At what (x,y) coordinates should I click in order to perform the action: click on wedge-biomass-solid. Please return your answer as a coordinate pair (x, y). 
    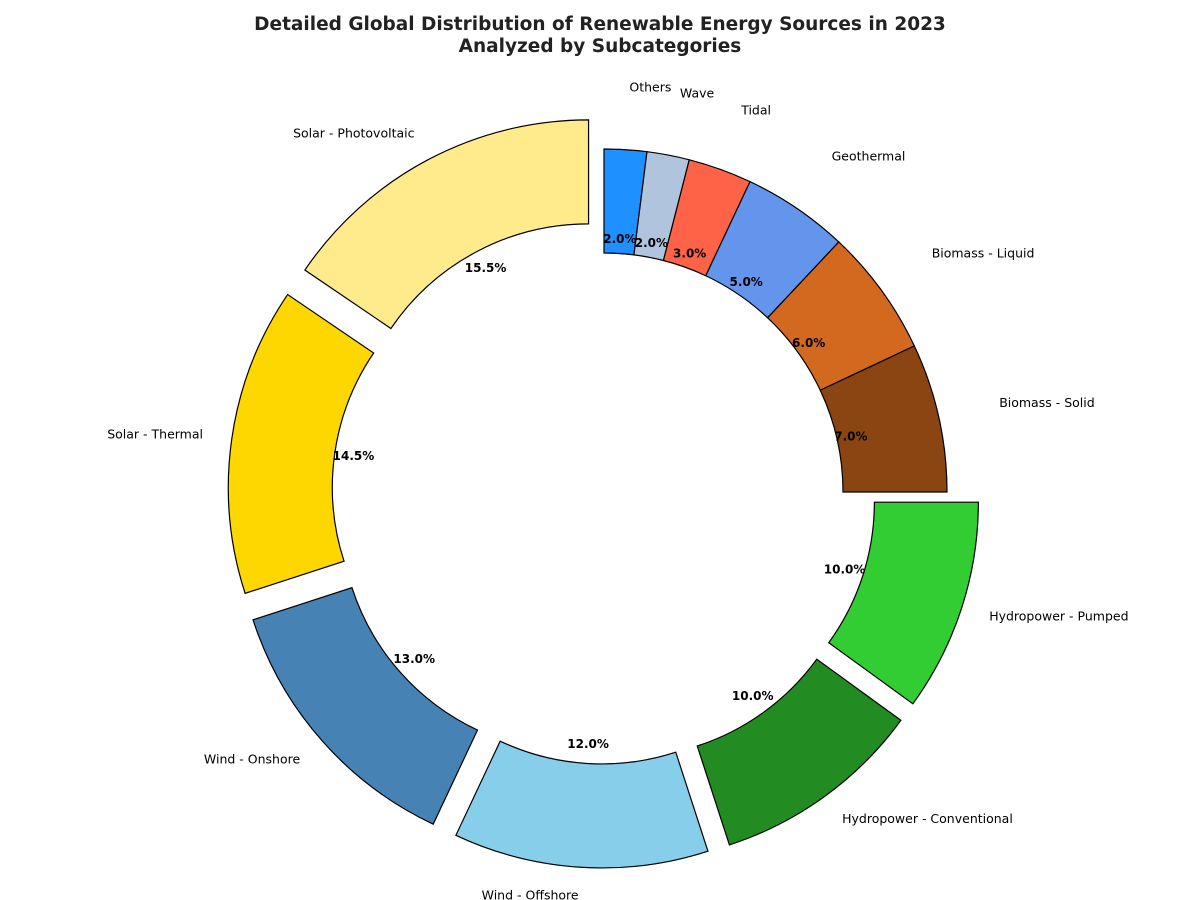
    Looking at the image, I should click on (883, 419).